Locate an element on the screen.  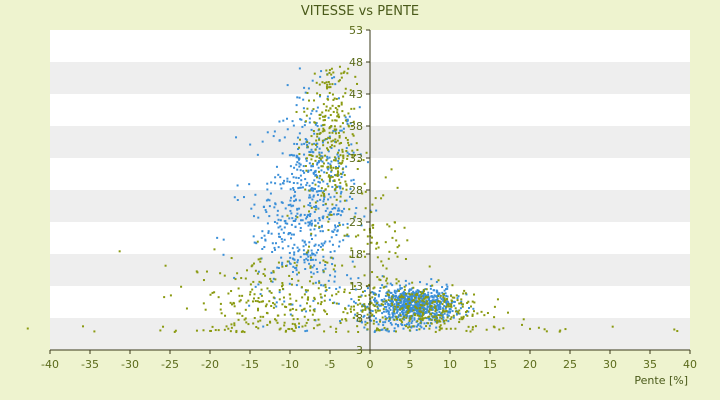
y-tick-label: 18 is located at coordinates (356, 254).